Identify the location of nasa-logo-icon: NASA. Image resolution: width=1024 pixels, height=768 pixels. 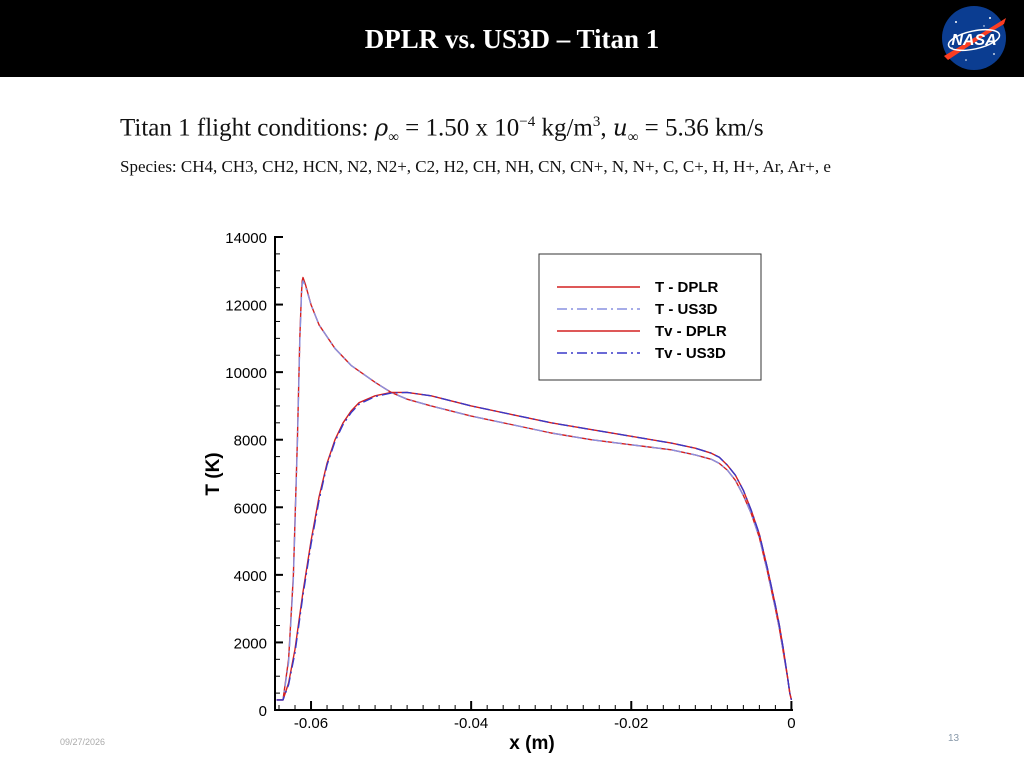
(974, 38).